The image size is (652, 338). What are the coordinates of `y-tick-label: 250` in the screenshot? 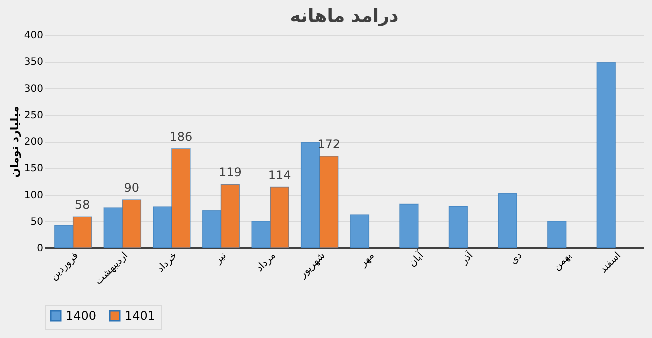 It's located at (34, 116).